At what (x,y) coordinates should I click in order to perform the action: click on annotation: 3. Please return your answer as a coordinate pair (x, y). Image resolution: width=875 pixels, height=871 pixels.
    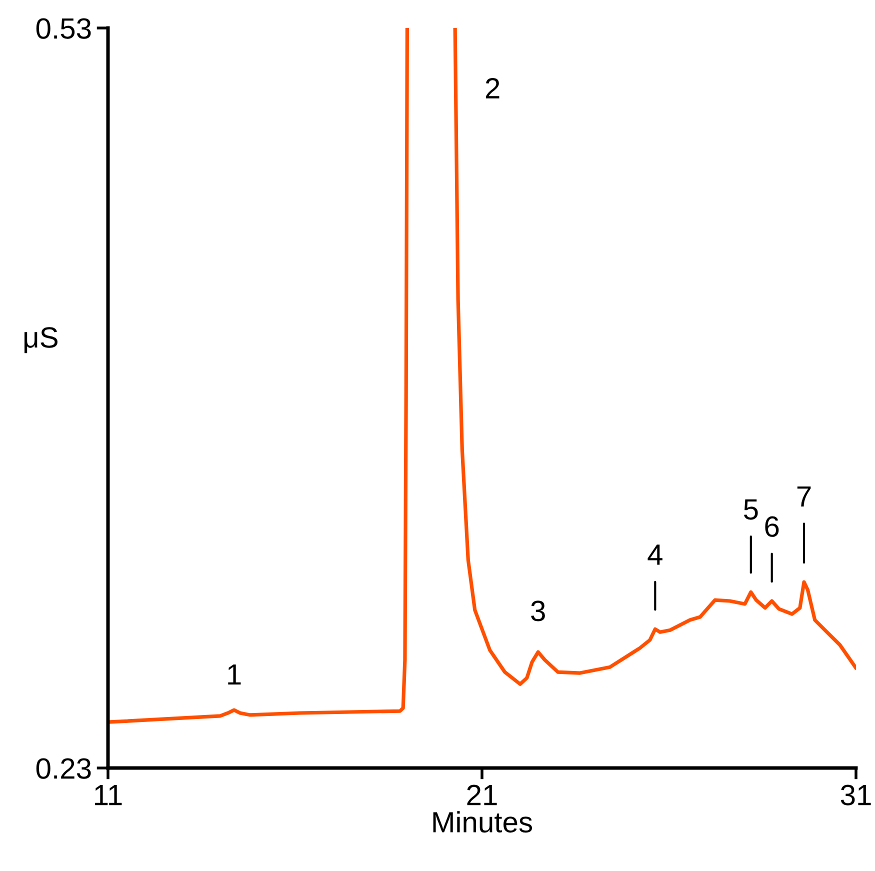
    Looking at the image, I should click on (538, 611).